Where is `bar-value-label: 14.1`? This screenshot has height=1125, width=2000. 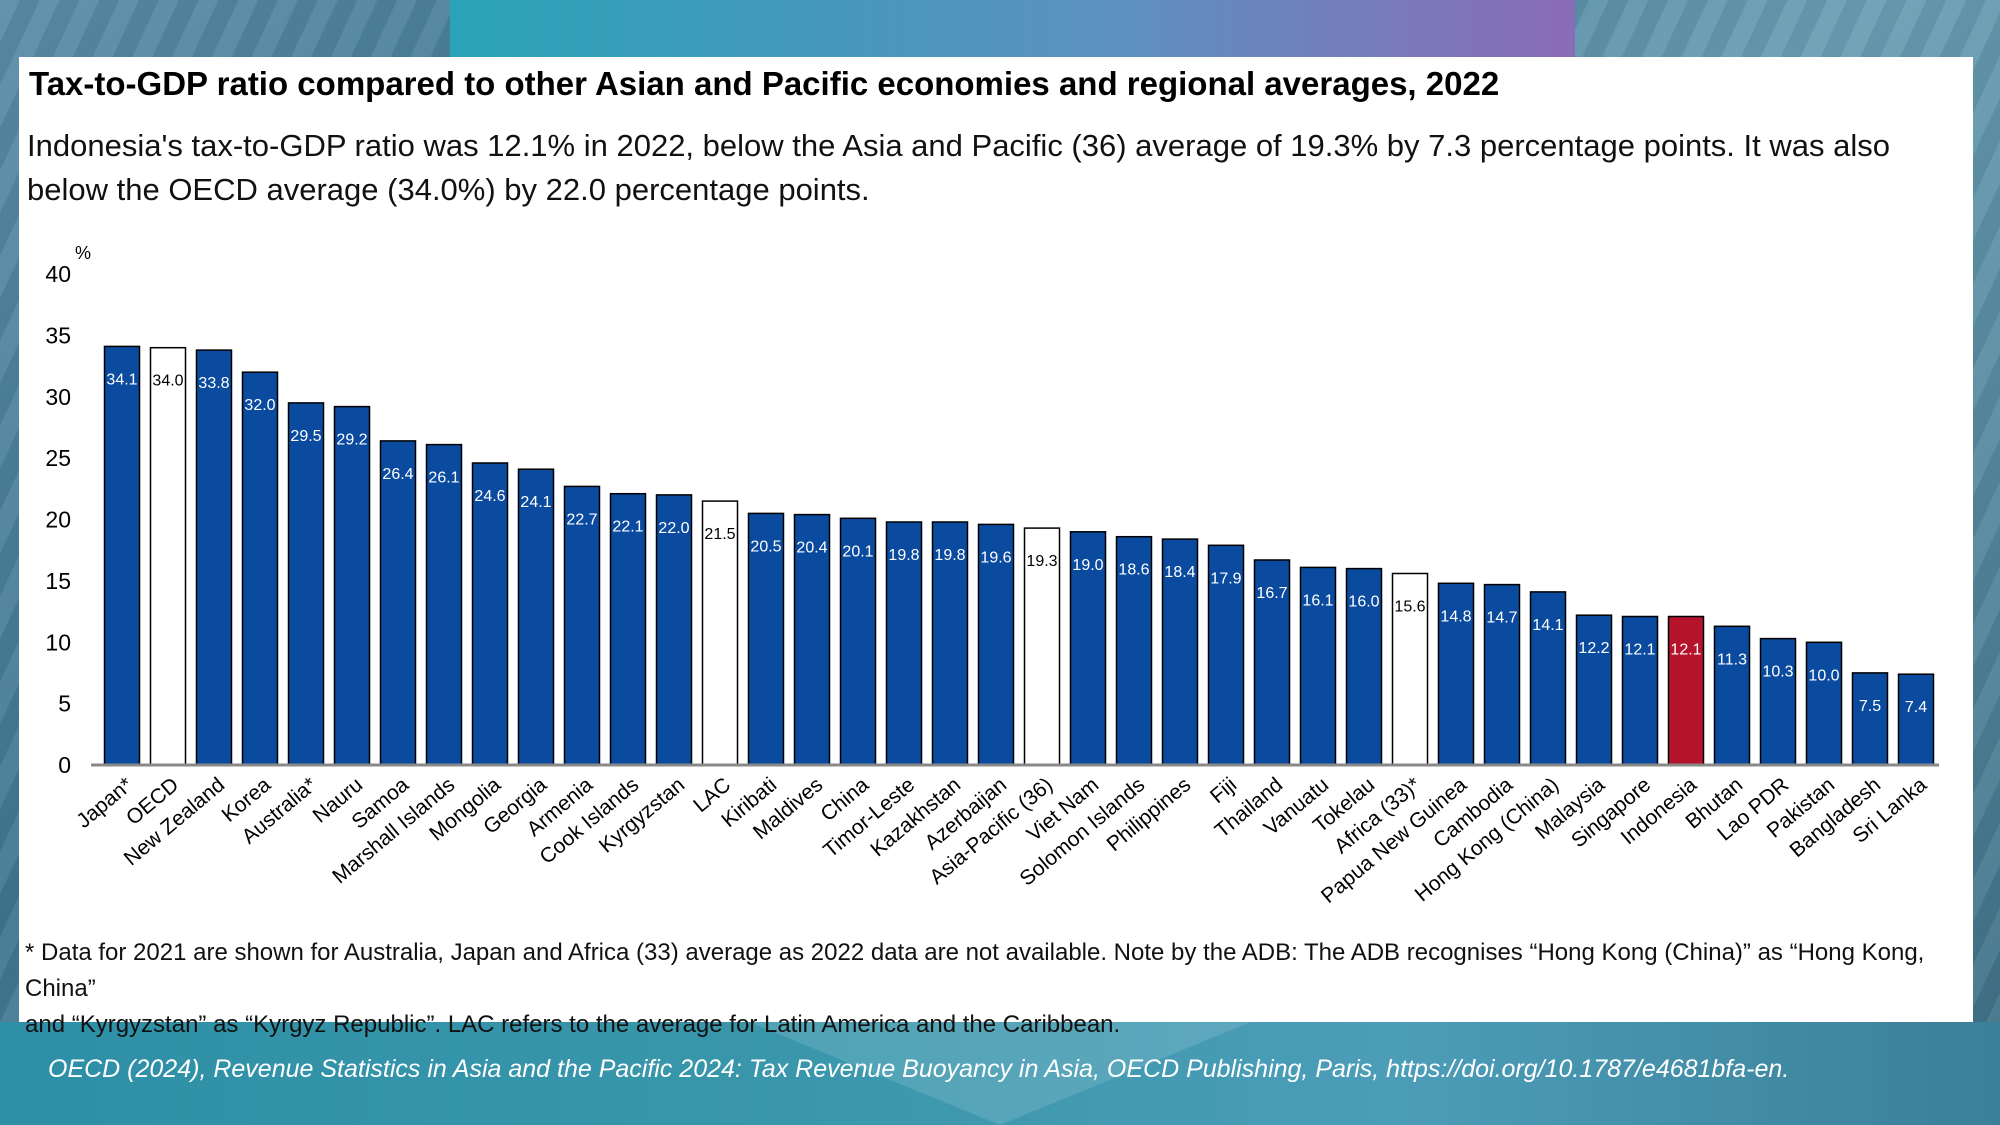 bar-value-label: 14.1 is located at coordinates (1547, 625).